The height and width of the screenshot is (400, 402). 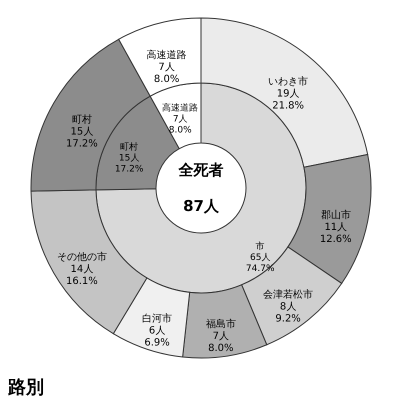 What do you see at coordinates (201, 170) in the screenshot?
I see `text: 全死者` at bounding box center [201, 170].